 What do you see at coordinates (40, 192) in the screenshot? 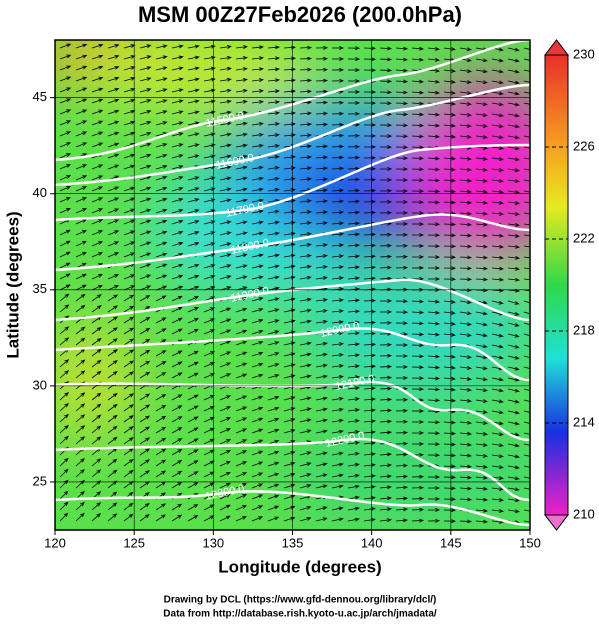
I see `y-tick-label: 40` at bounding box center [40, 192].